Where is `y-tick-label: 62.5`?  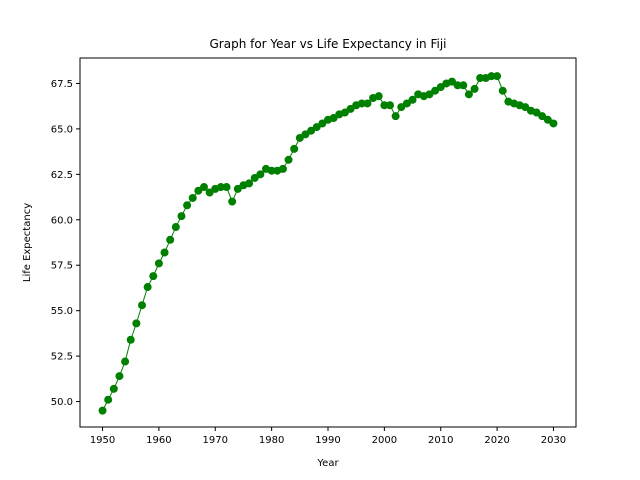 y-tick-label: 62.5 is located at coordinates (62, 175).